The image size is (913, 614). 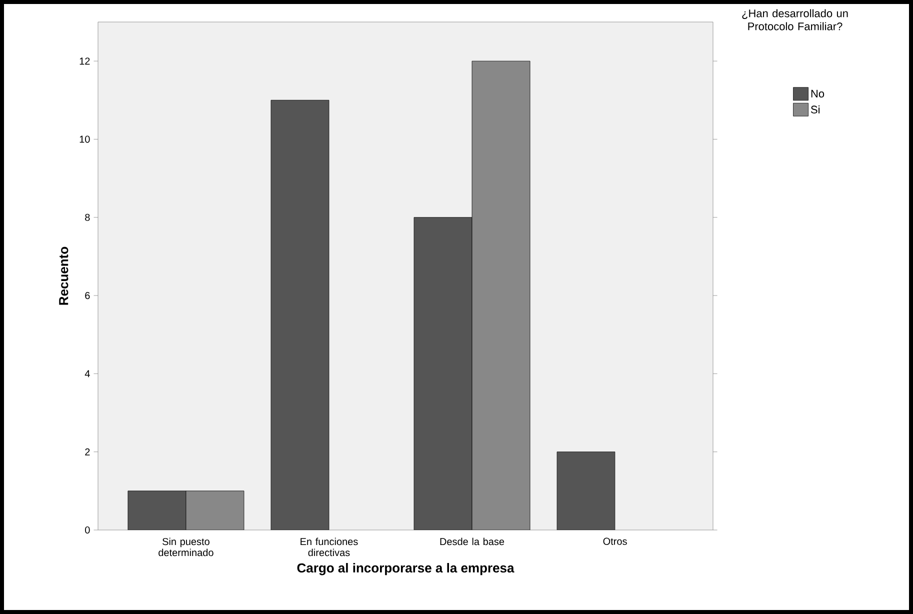 What do you see at coordinates (815, 109) in the screenshot?
I see `legend-label: Si` at bounding box center [815, 109].